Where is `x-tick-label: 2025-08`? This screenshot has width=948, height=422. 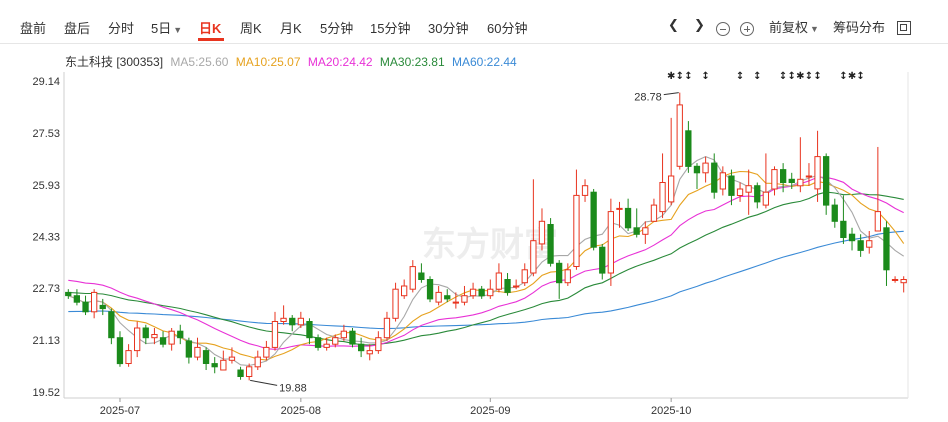 x-tick-label: 2025-08 is located at coordinates (301, 411).